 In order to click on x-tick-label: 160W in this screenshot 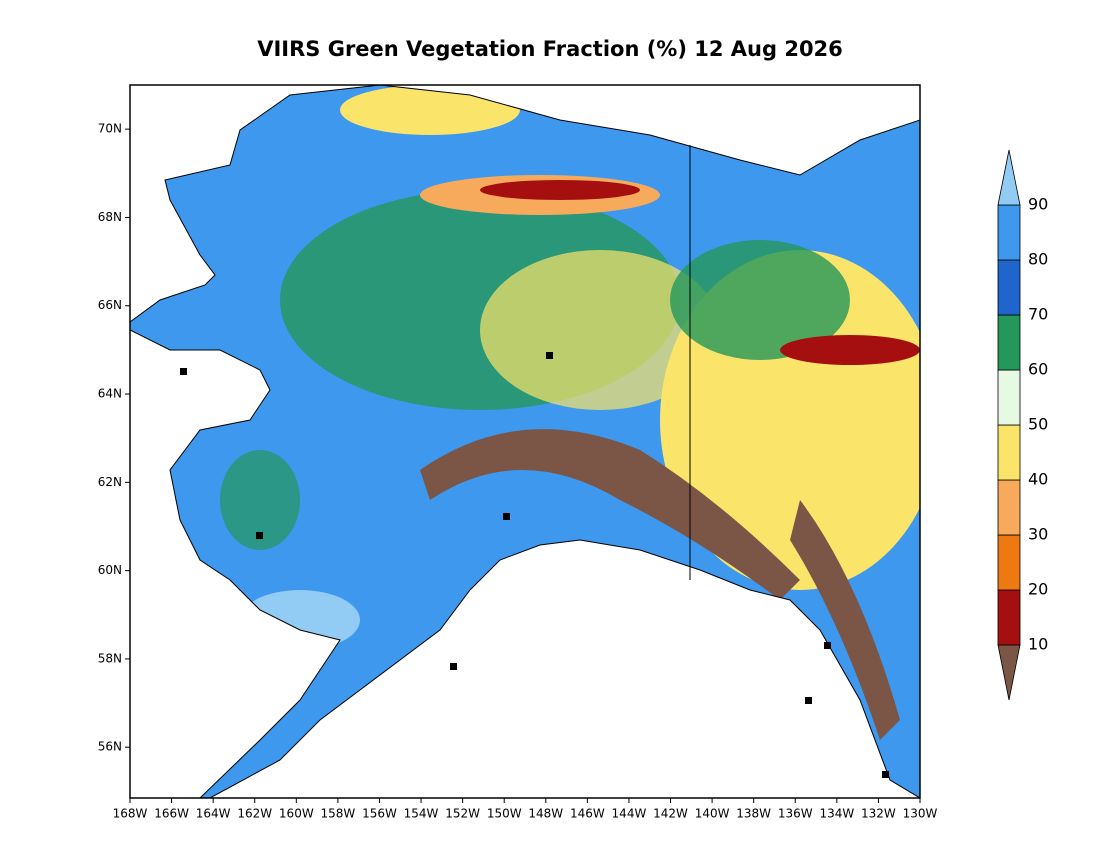, I will do `click(296, 814)`.